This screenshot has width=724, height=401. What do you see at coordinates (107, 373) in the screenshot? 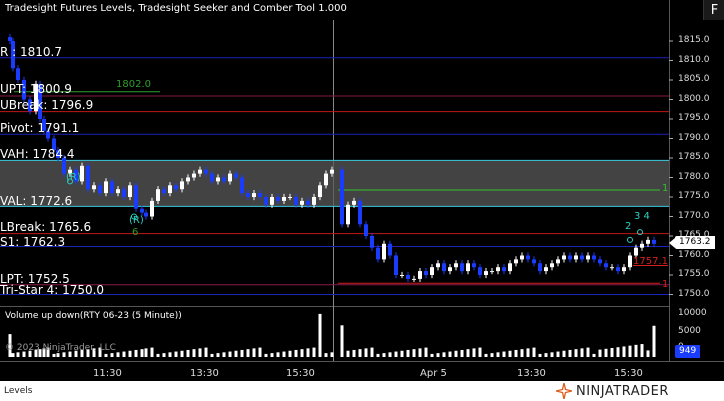
I see `time-axis-tick: 11:30` at bounding box center [107, 373].